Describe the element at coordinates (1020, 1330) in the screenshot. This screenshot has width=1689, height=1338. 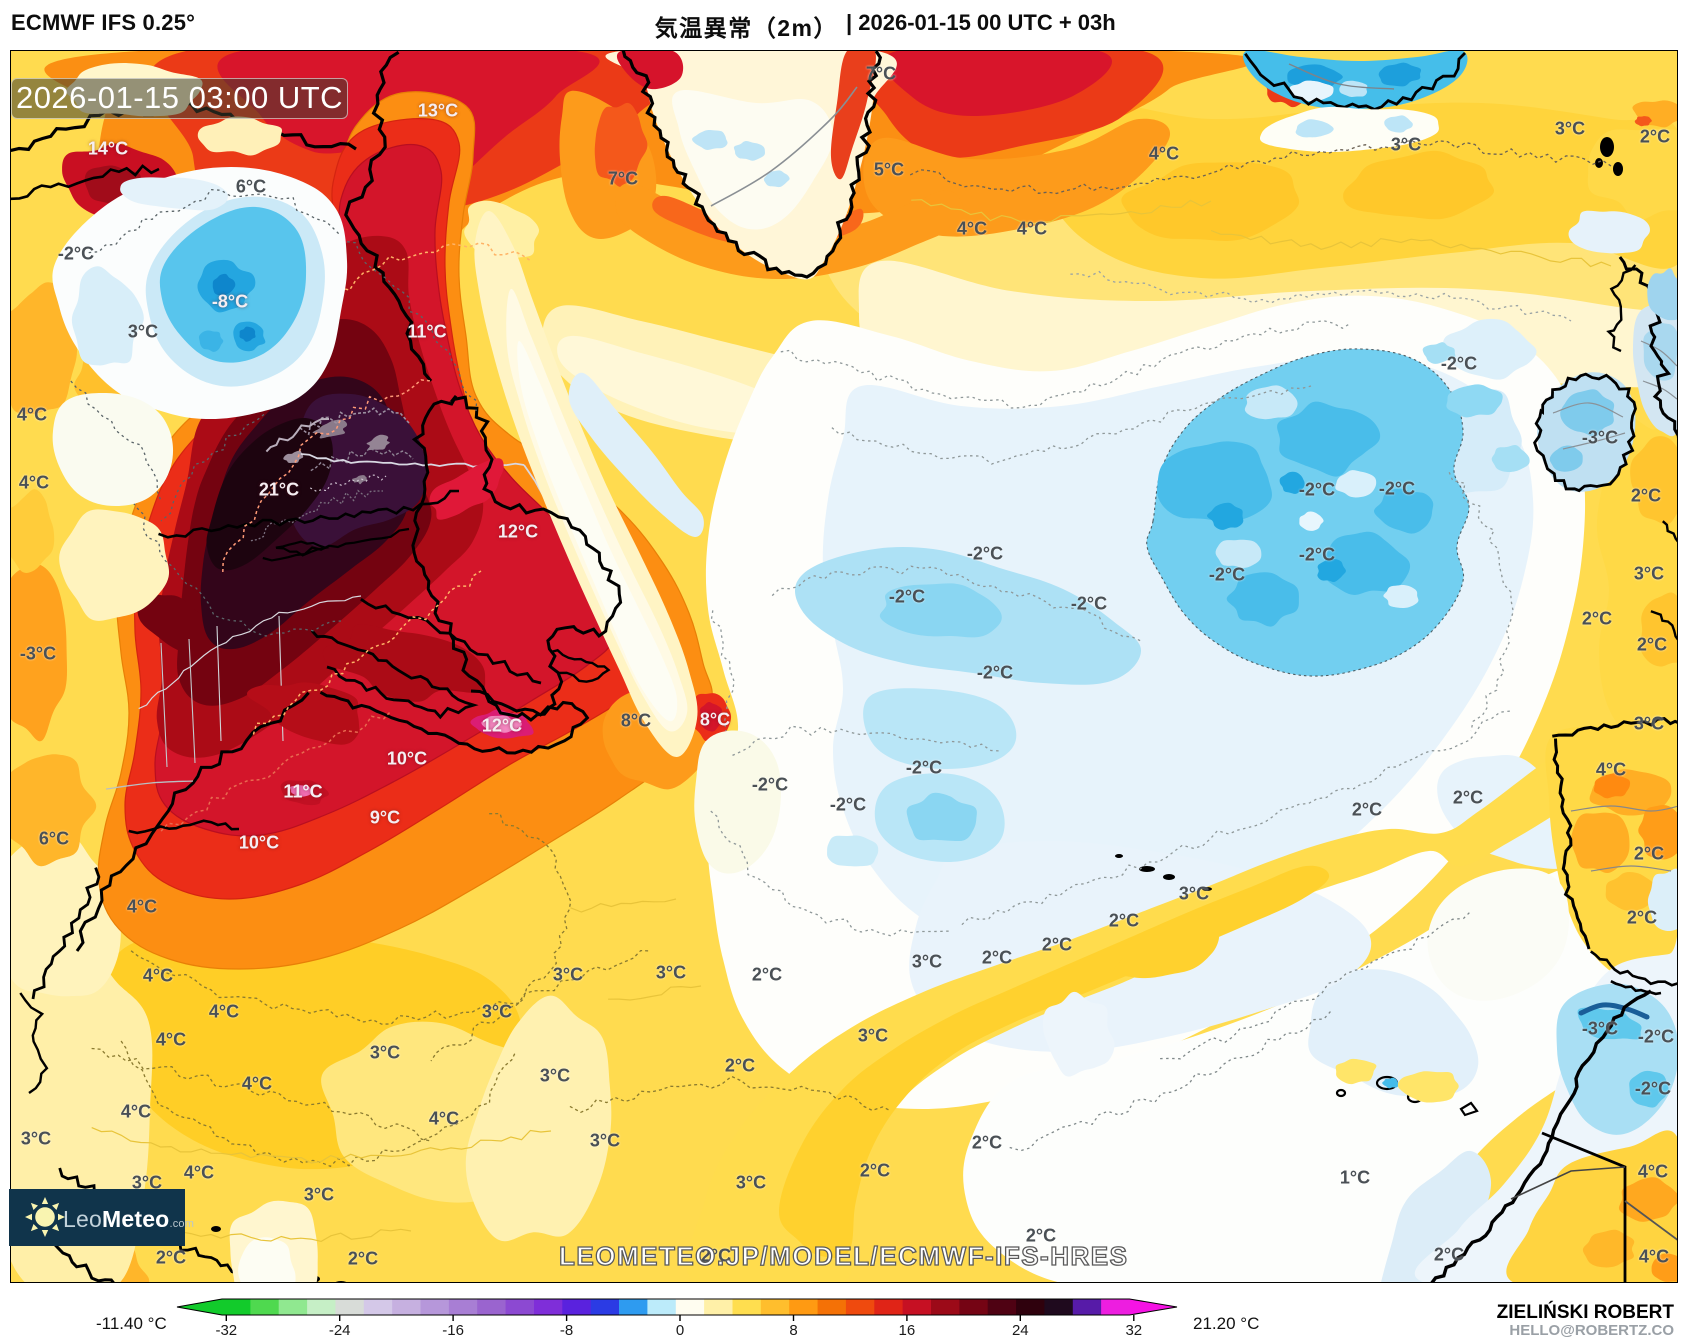
I see `svg-text: 24` at that location.